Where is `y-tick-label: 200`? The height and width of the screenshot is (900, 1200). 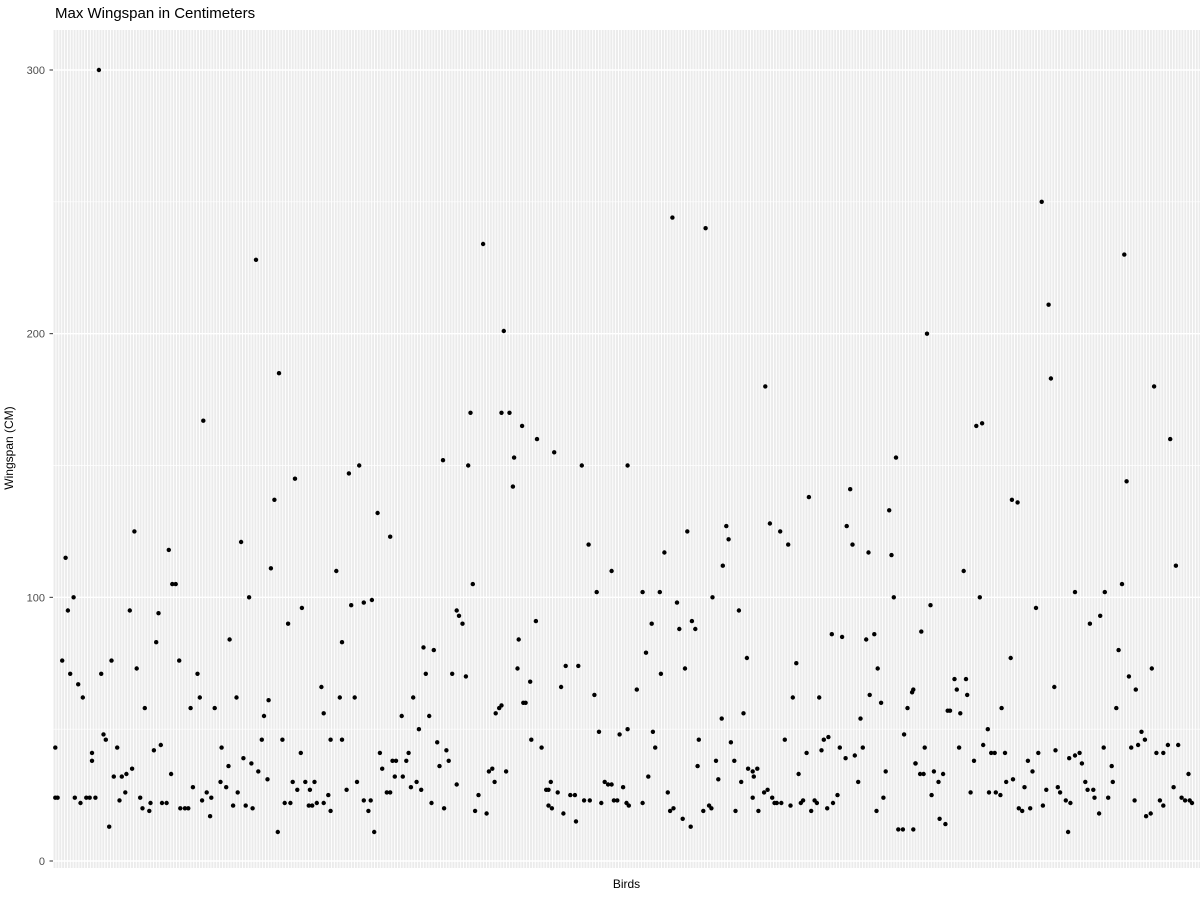
y-tick-label: 200 is located at coordinates (36, 335).